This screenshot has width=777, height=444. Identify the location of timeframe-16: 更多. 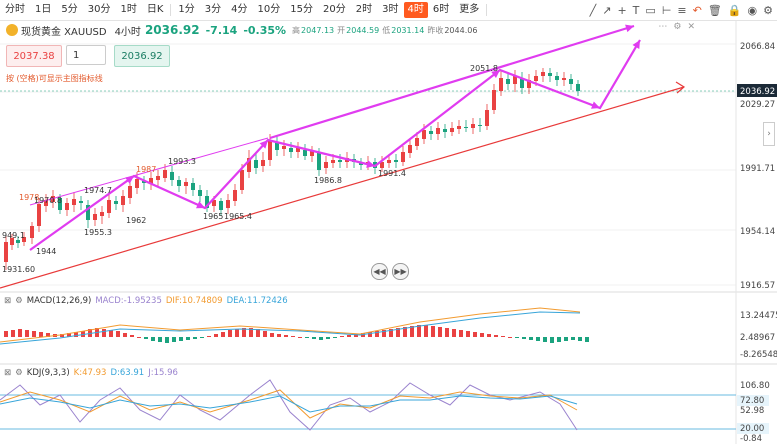
(469, 9).